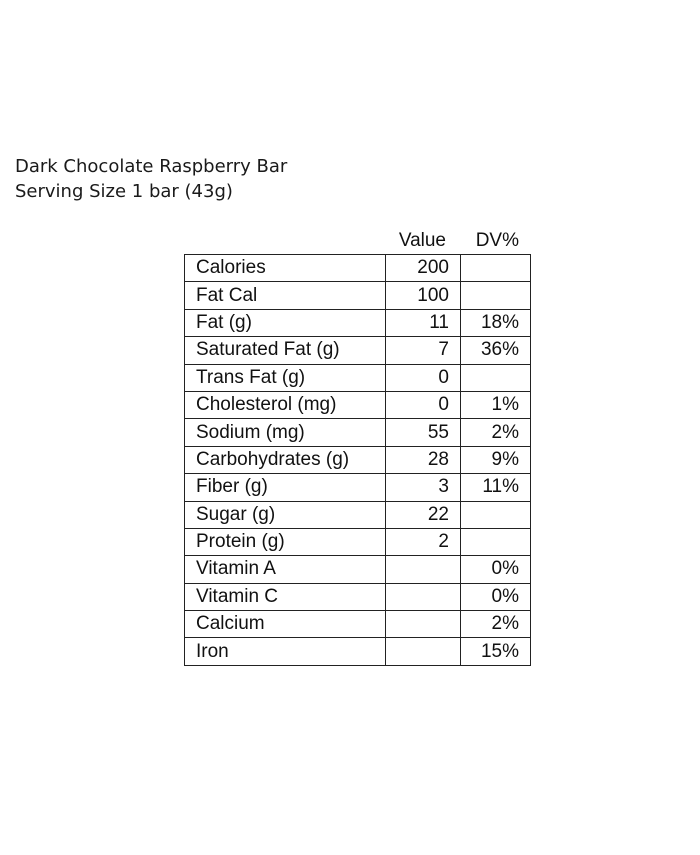  I want to click on serving-size: Serving Size 1 bar (43g), so click(124, 191).